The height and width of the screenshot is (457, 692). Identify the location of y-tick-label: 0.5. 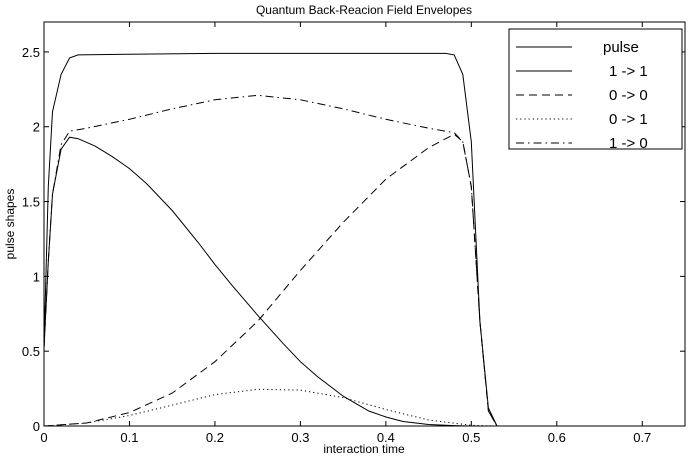
(31, 351).